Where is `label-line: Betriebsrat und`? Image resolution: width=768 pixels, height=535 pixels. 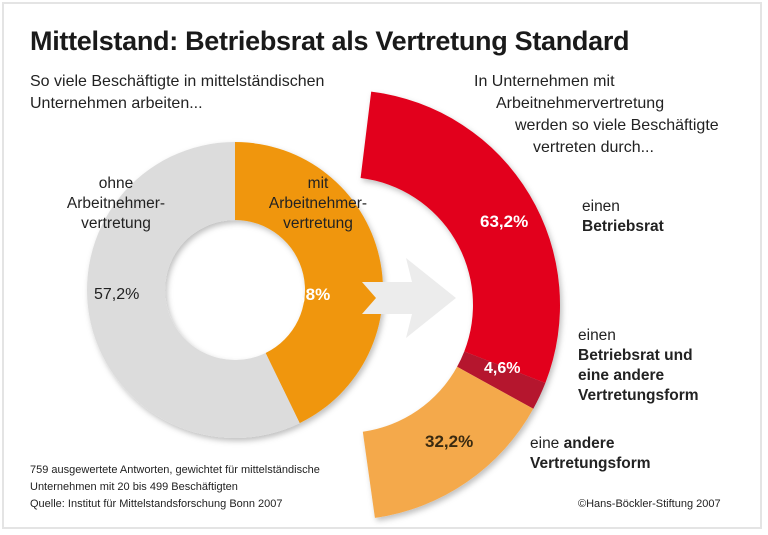
label-line: Betriebsrat und is located at coordinates (635, 355).